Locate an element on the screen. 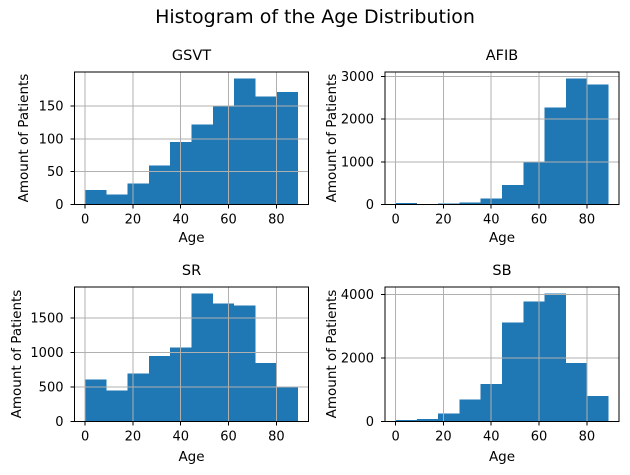 The height and width of the screenshot is (475, 630). y-tick-label: 50 is located at coordinates (55, 172).